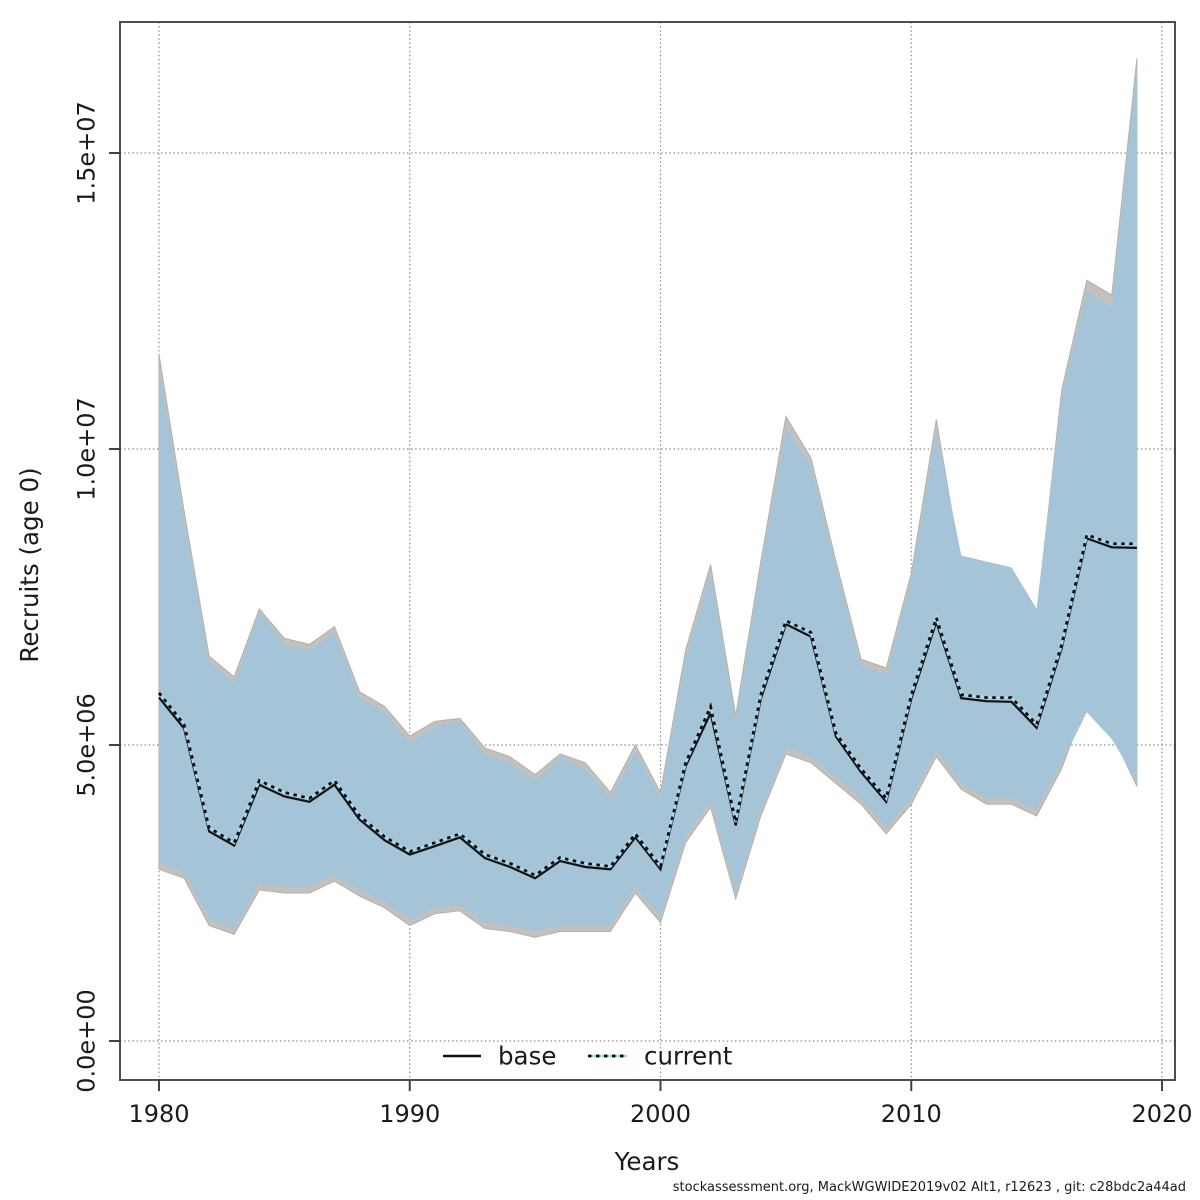 This screenshot has height=1200, width=1200. I want to click on x-tick-label-2000: 2000, so click(660, 1114).